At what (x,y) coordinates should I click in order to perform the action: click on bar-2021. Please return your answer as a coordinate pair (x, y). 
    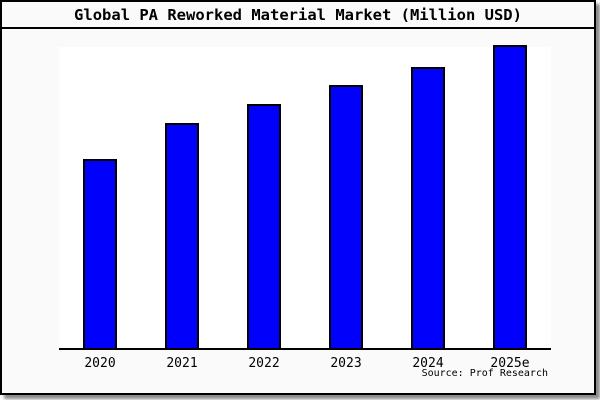
    Looking at the image, I should click on (182, 235).